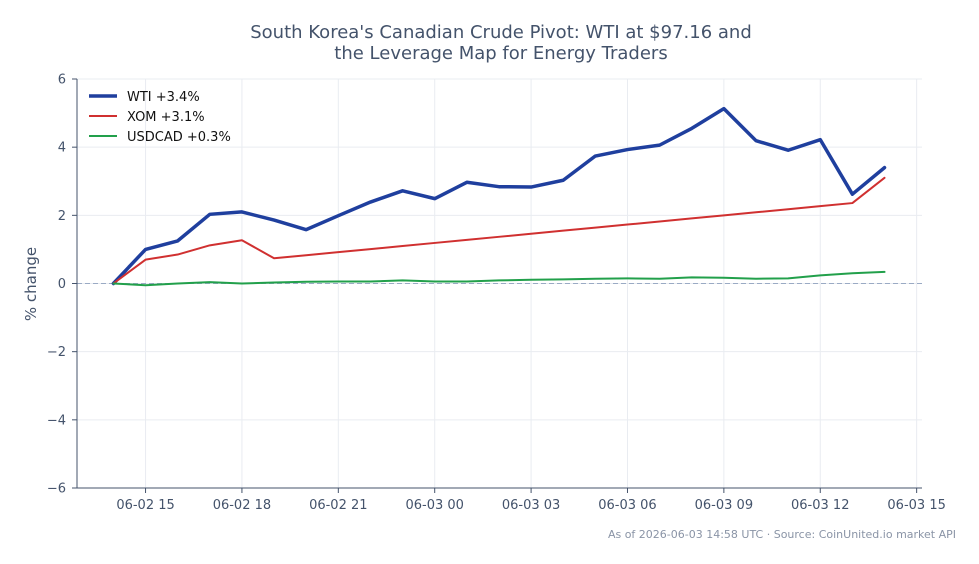  I want to click on x-tick-label-3: 06-03 00, so click(434, 505).